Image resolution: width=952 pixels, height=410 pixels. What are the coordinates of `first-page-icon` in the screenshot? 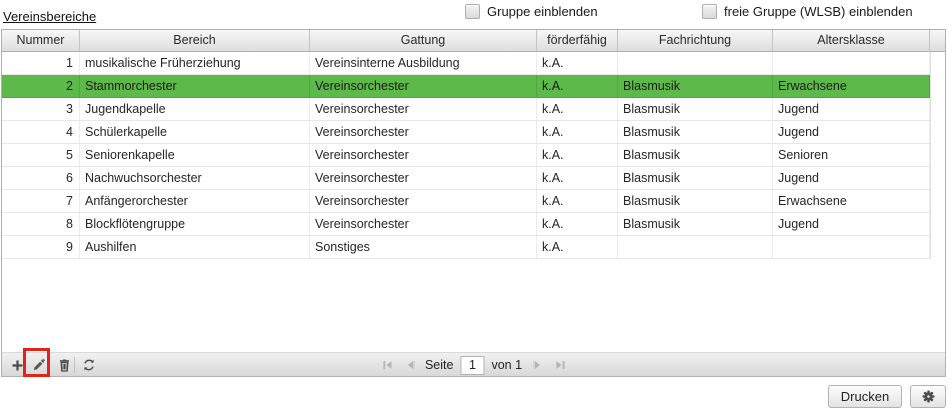 It's located at (387, 365).